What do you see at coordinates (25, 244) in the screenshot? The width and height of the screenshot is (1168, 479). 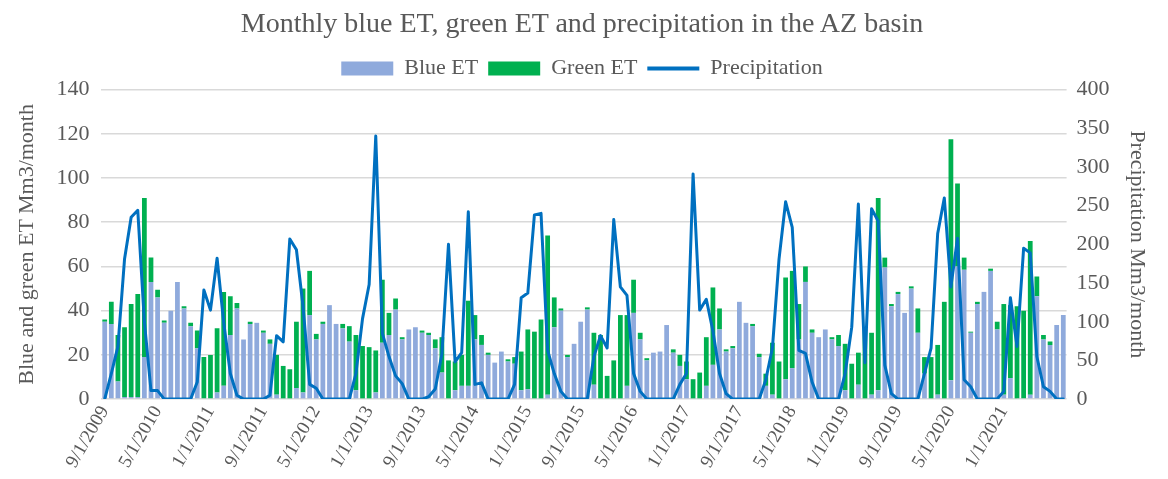 I see `y-axis-title: Blue and green ET Mm3/month` at bounding box center [25, 244].